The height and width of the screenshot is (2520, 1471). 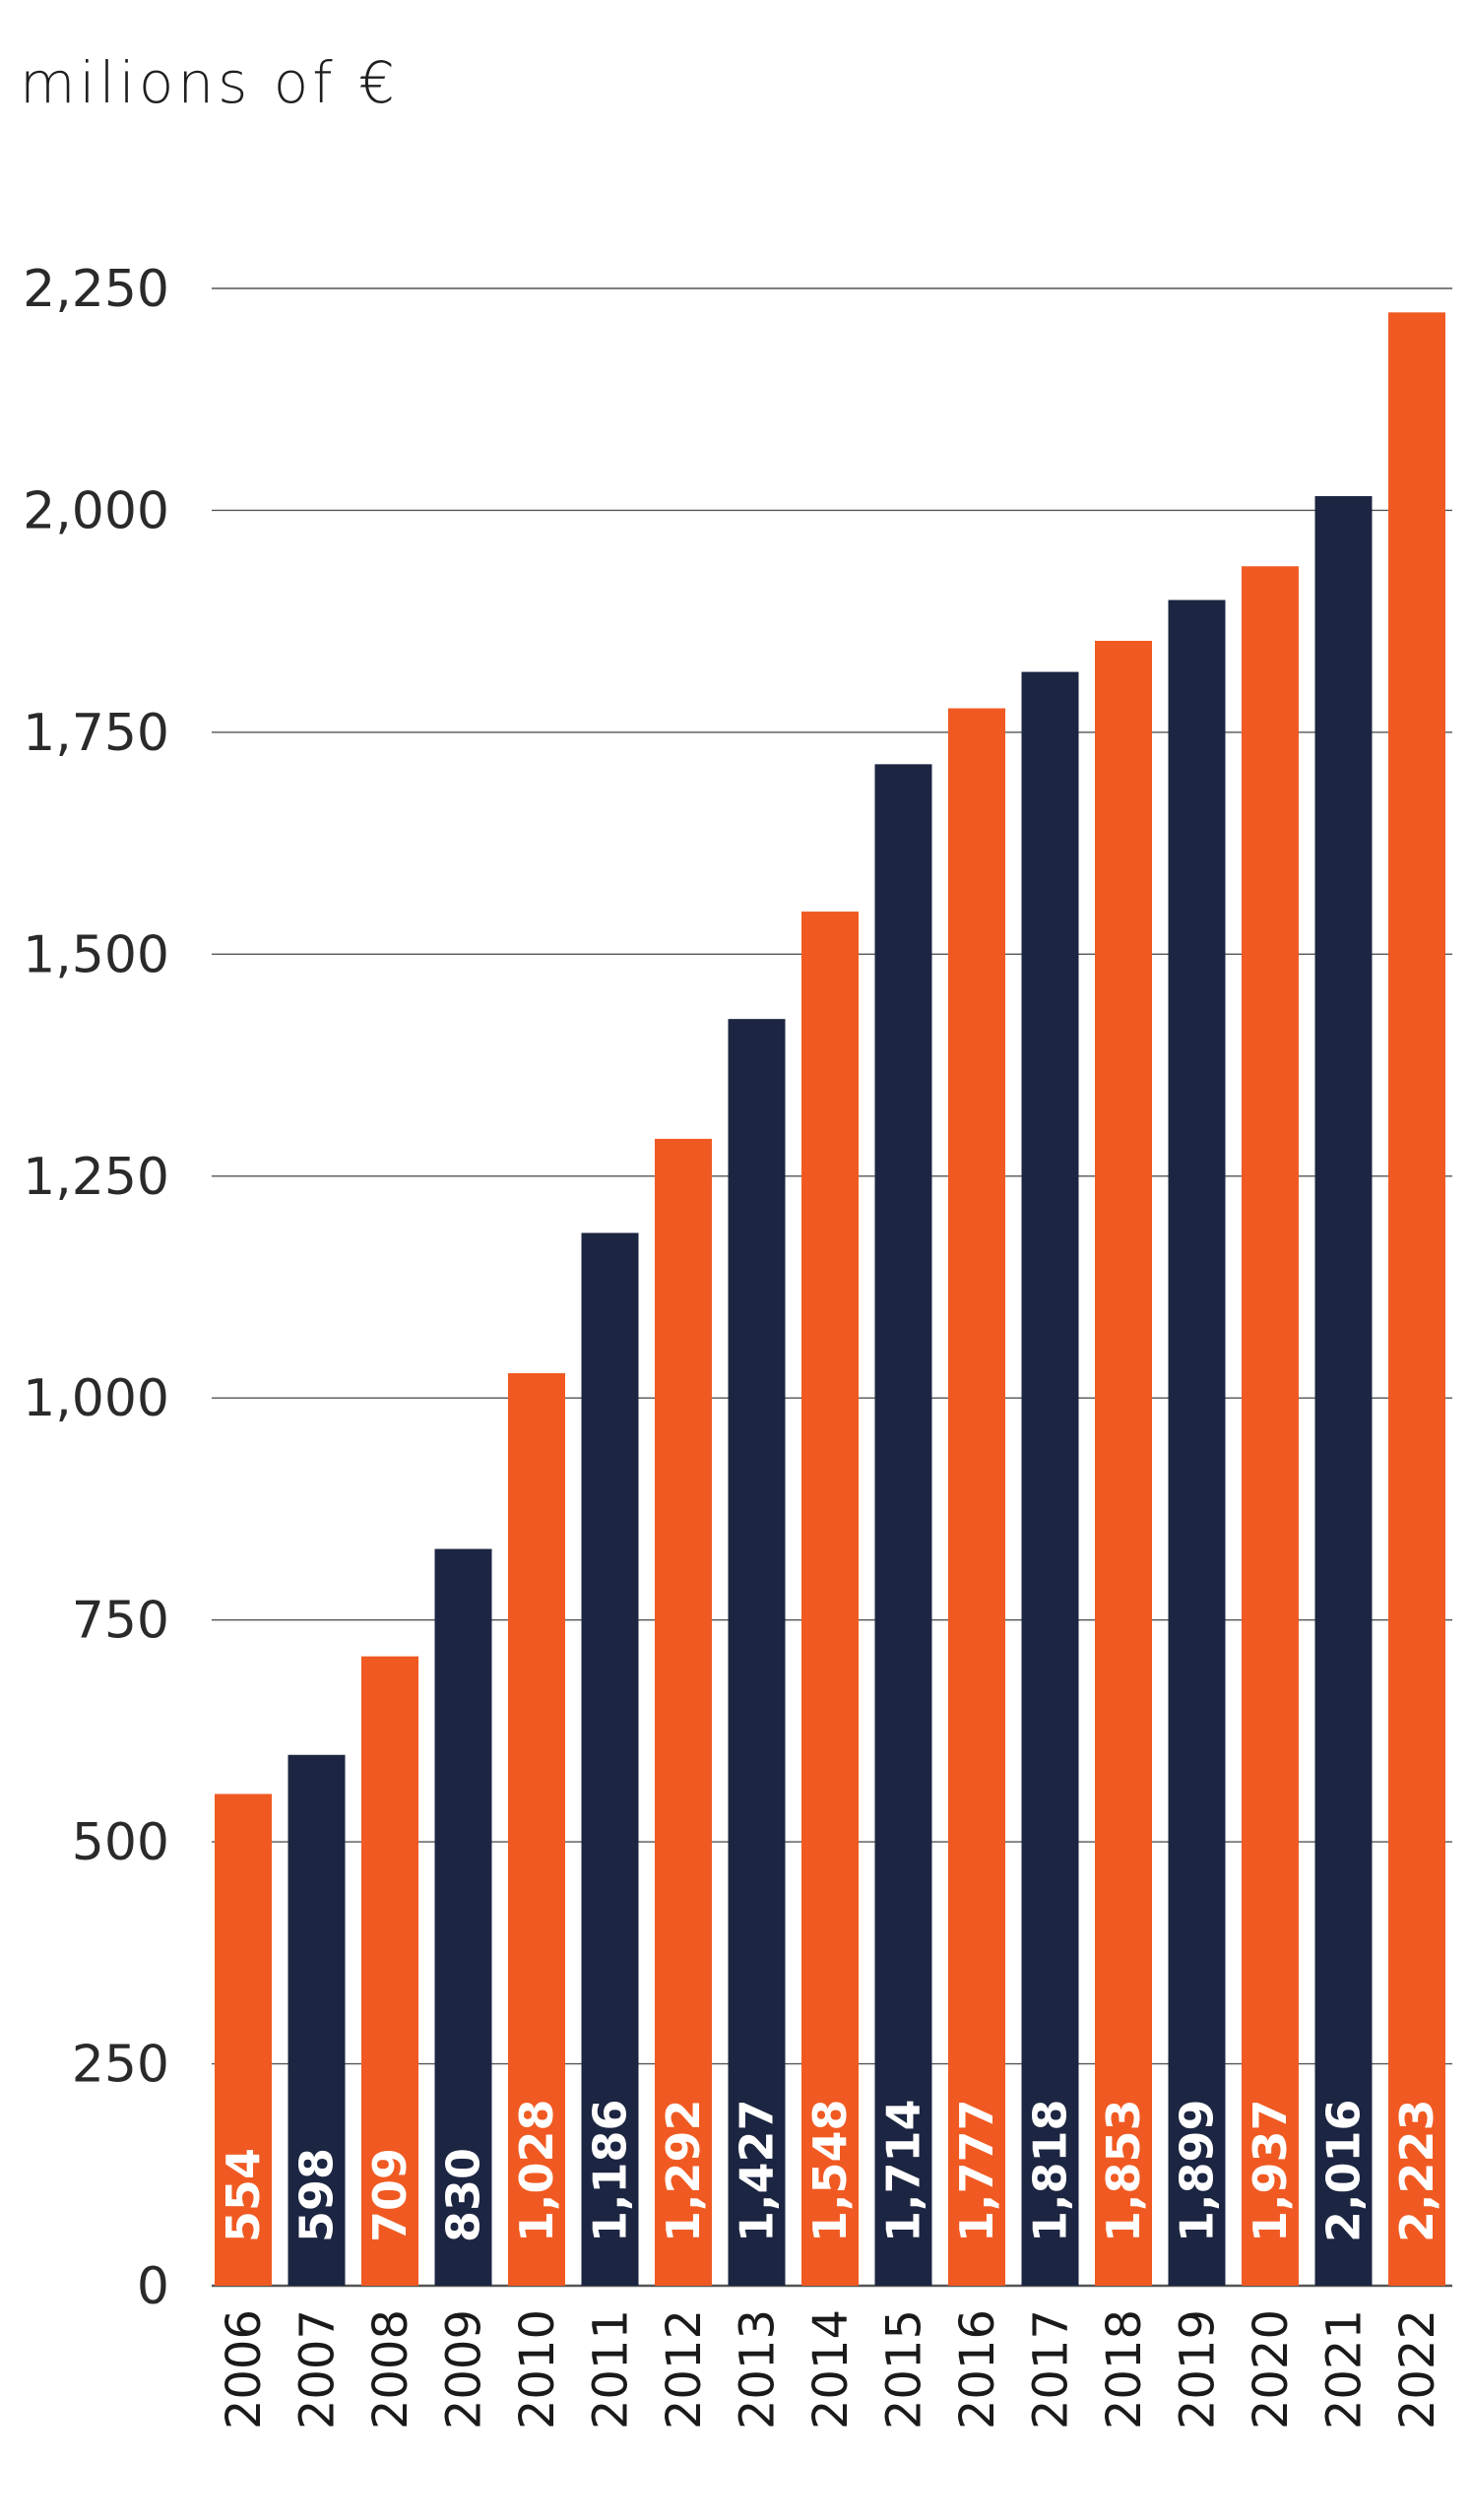 What do you see at coordinates (318, 2369) in the screenshot?
I see `x-tick-label: 2007` at bounding box center [318, 2369].